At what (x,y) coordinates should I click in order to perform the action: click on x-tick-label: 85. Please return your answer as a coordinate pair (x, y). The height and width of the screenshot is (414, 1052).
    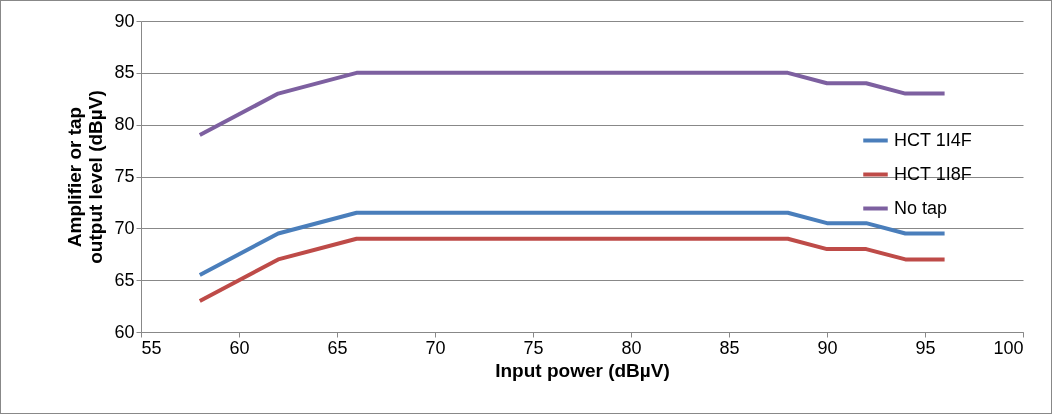
    Looking at the image, I should click on (729, 347).